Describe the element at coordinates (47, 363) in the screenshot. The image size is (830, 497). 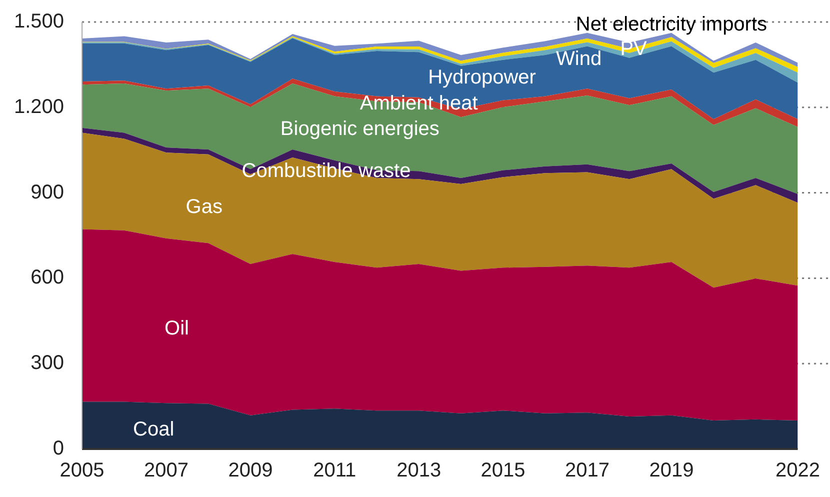
I see `y-tick-label: 300` at that location.